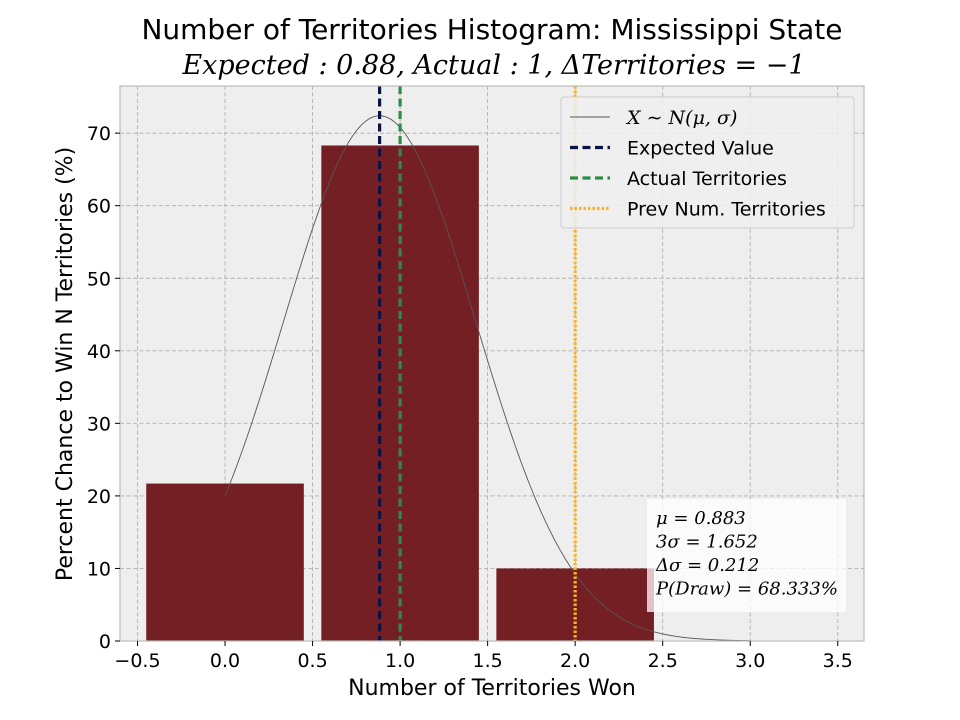  Describe the element at coordinates (746, 589) in the screenshot. I see `stats-line-3: P(Draw) = 68.333%` at that location.